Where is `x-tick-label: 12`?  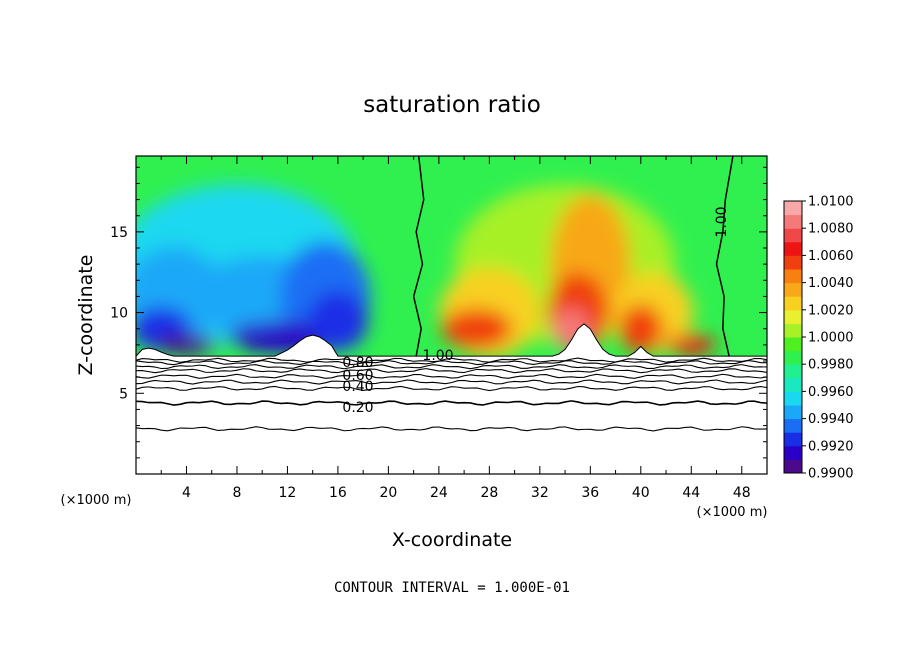
x-tick-label: 12 is located at coordinates (288, 493).